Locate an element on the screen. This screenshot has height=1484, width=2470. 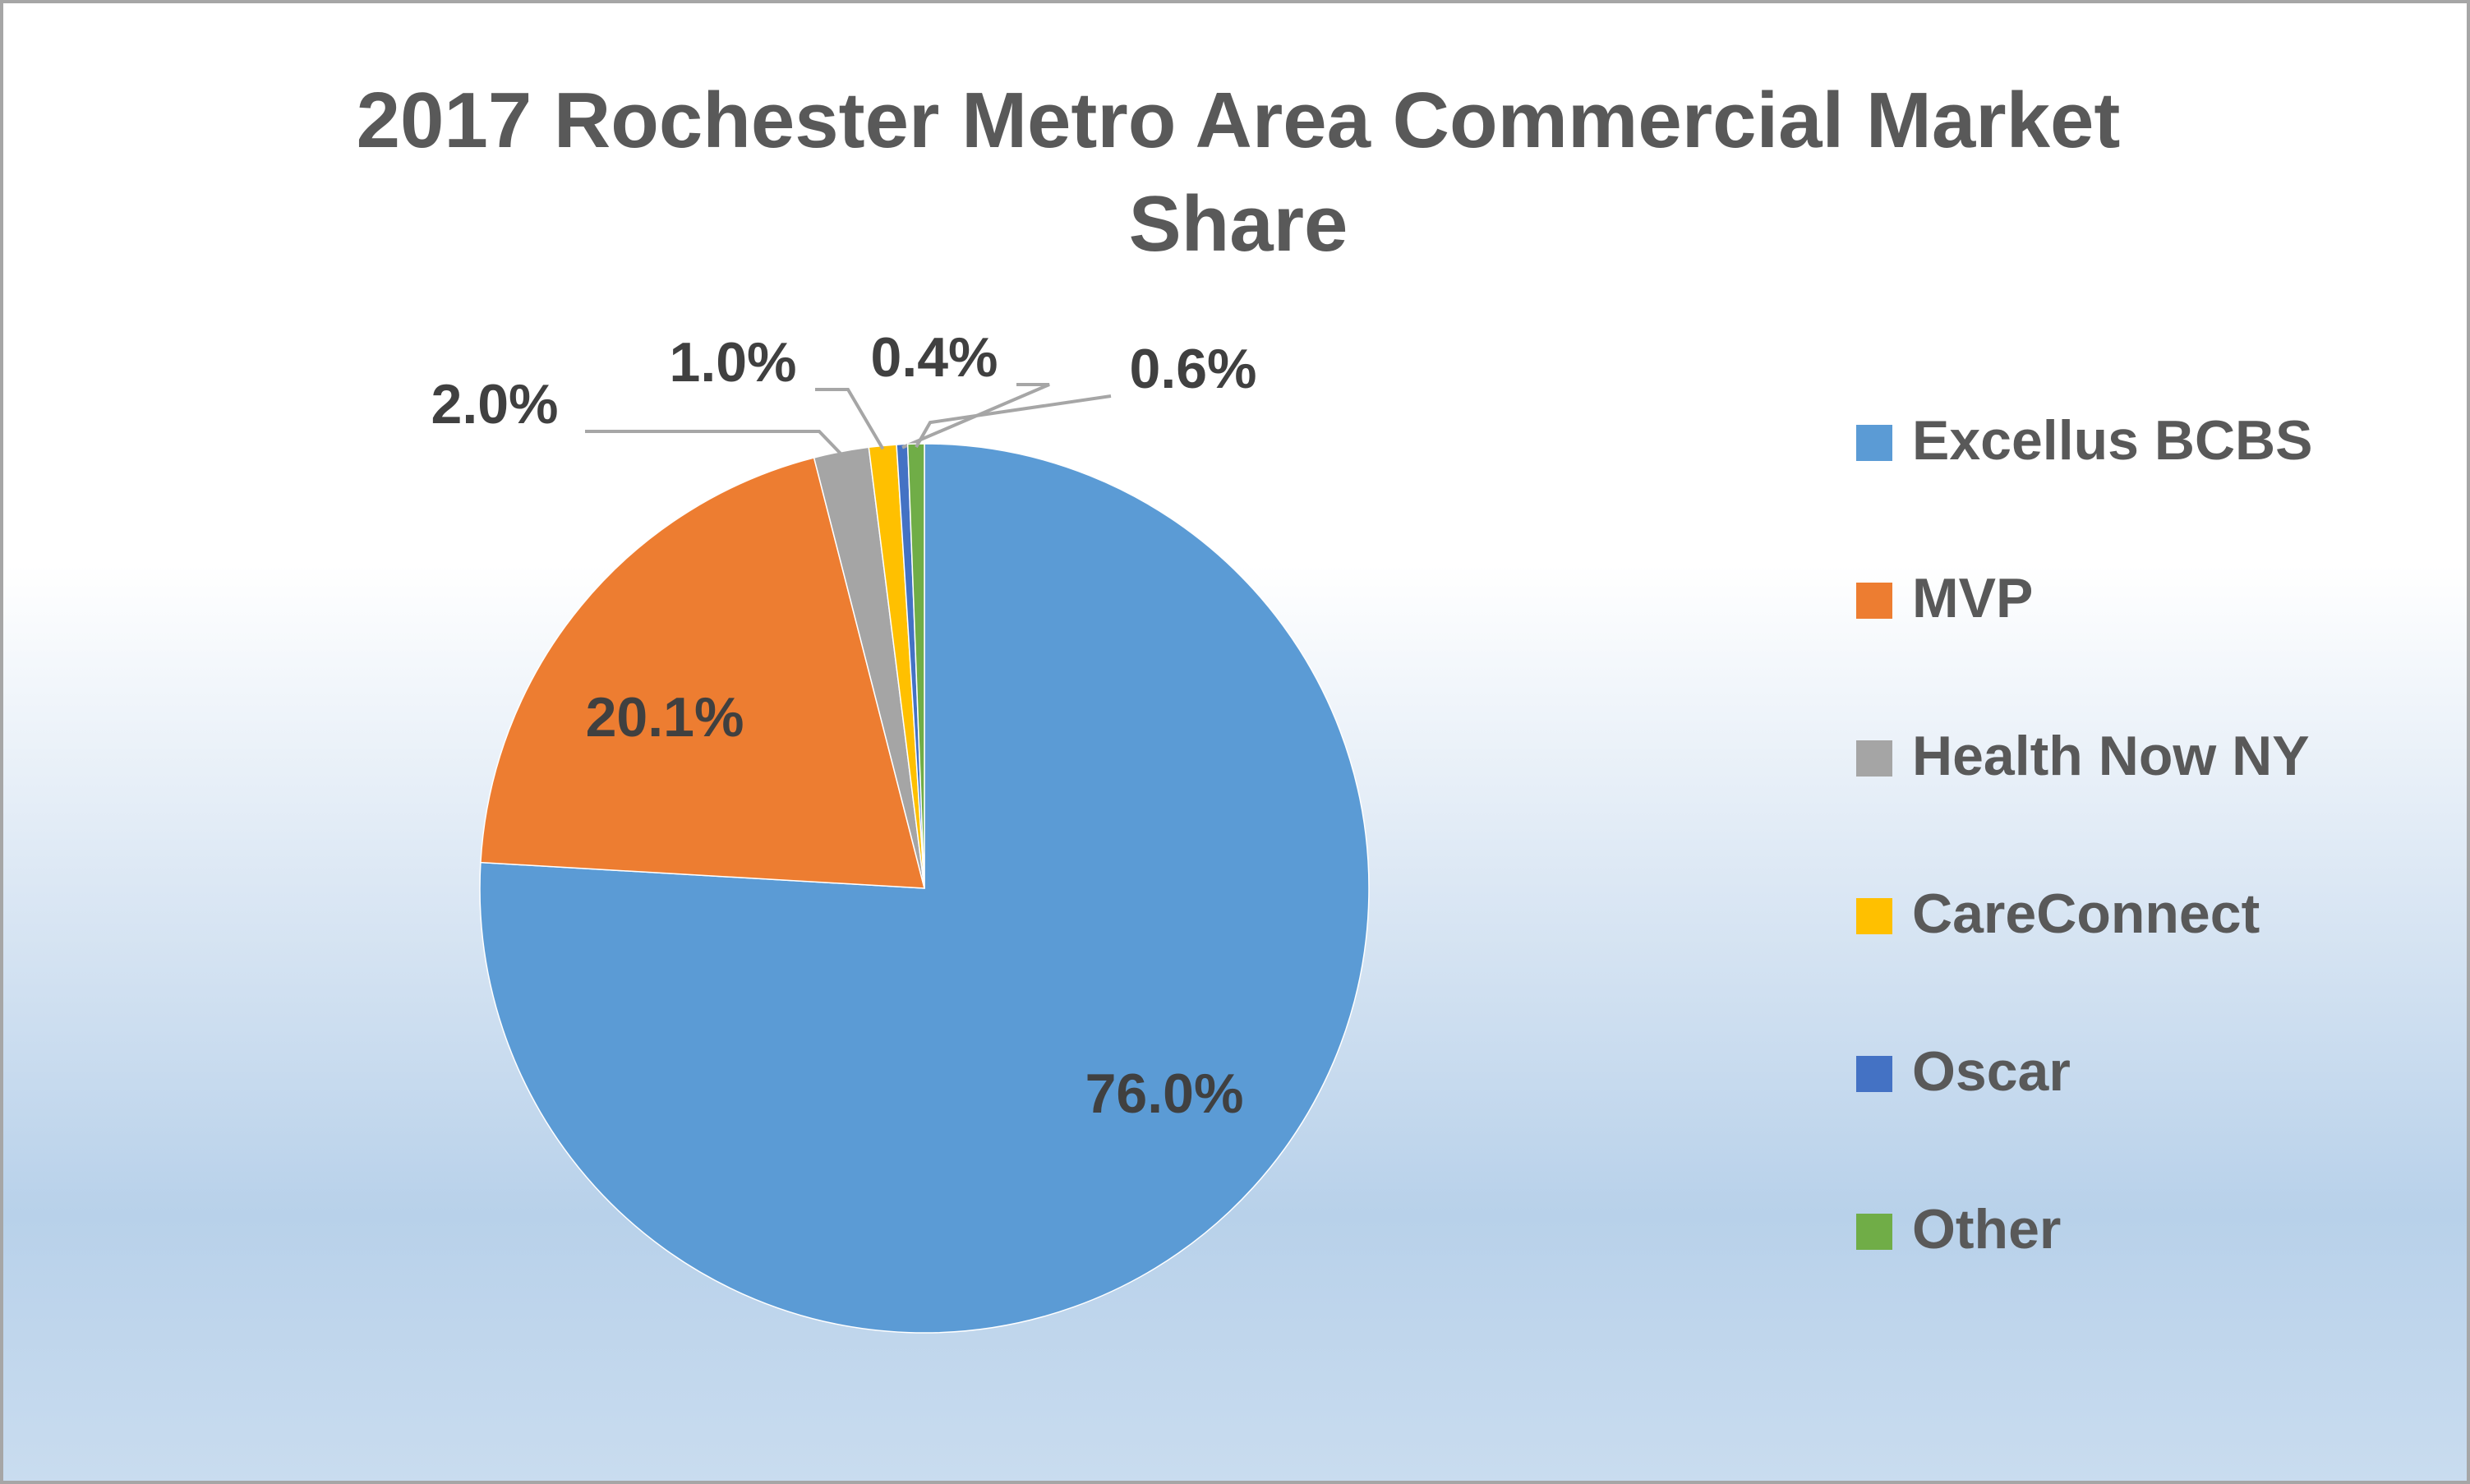
data-label: 2.0% is located at coordinates (495, 404).